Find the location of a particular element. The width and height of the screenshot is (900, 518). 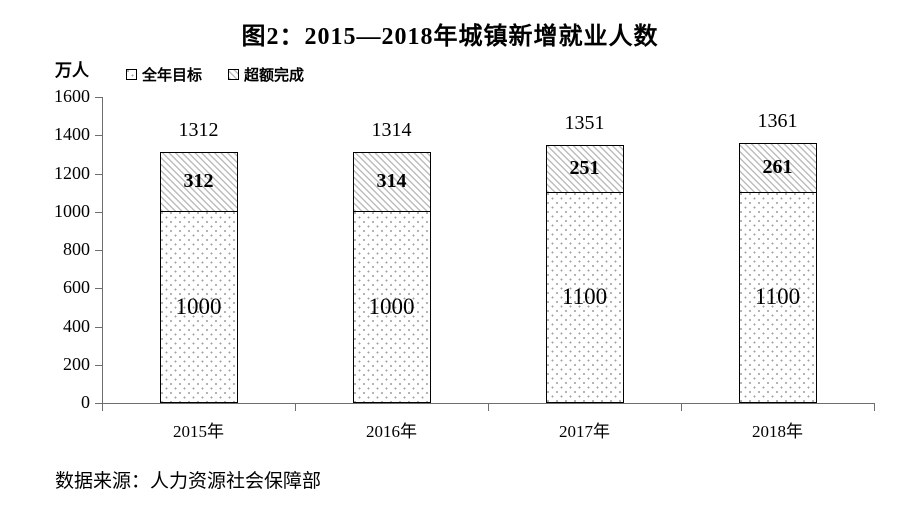

y-axis-tick-label: 1000 is located at coordinates (72, 210).